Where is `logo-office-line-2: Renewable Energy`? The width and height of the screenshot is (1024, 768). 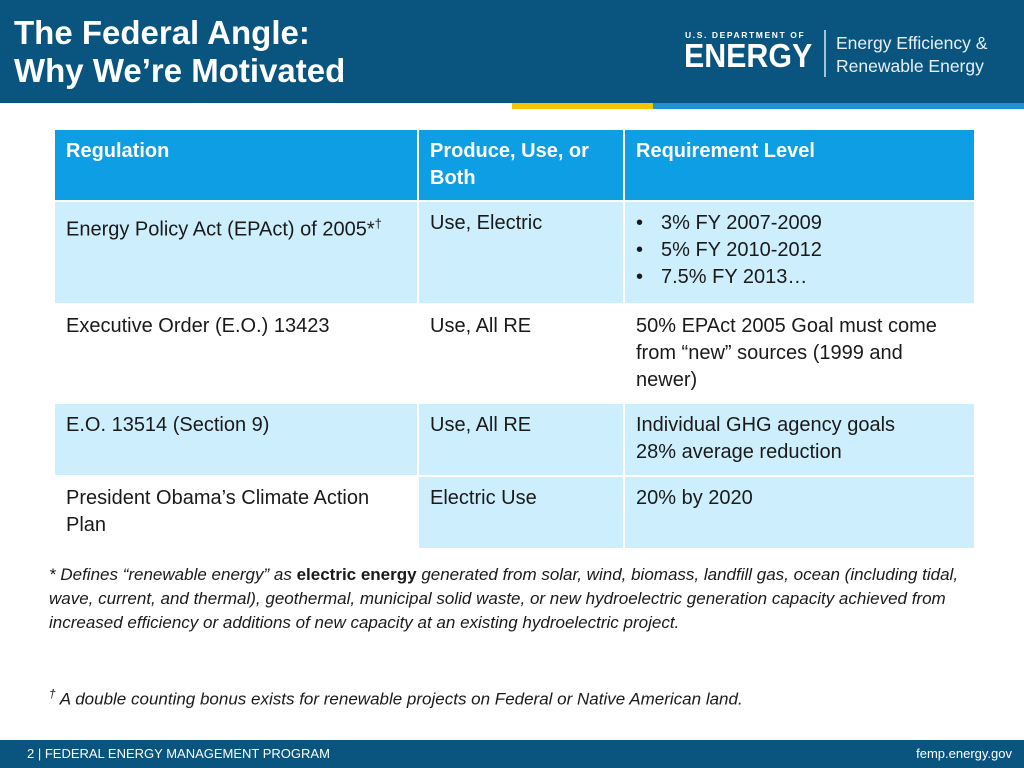
logo-office-line-2: Renewable Energy is located at coordinates (910, 66).